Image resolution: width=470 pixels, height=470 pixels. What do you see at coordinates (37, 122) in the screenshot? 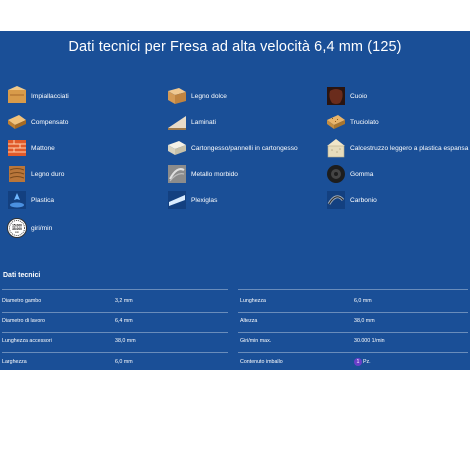
I see `material-plywood: Compensato` at bounding box center [37, 122].